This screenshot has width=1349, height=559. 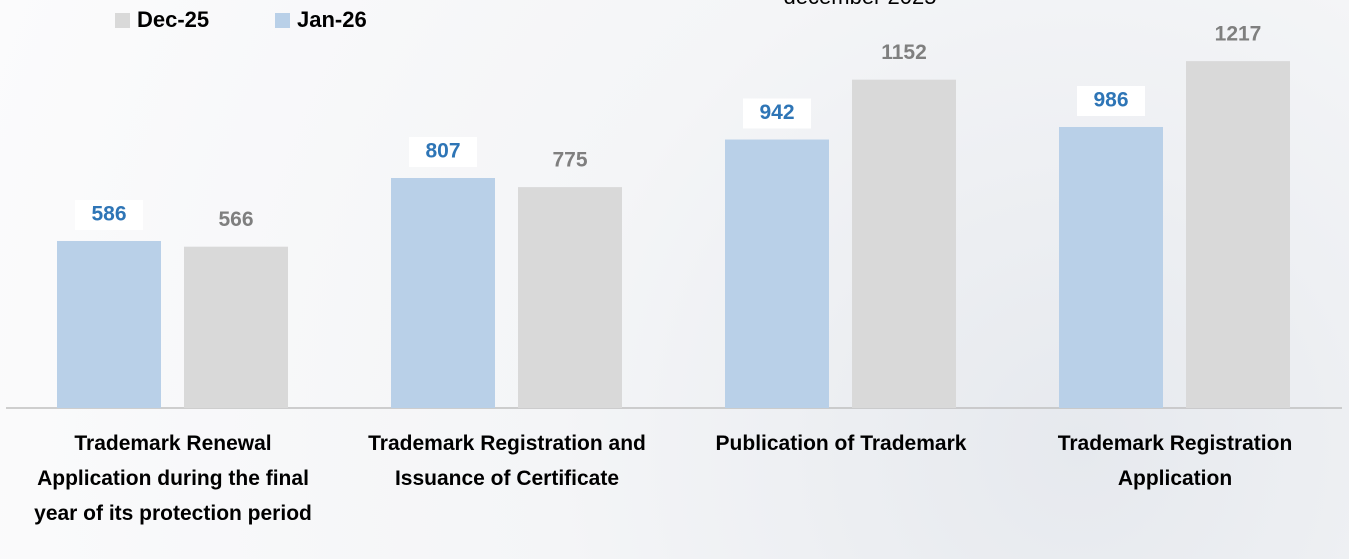 What do you see at coordinates (1238, 34) in the screenshot?
I see `value-label: 1217` at bounding box center [1238, 34].